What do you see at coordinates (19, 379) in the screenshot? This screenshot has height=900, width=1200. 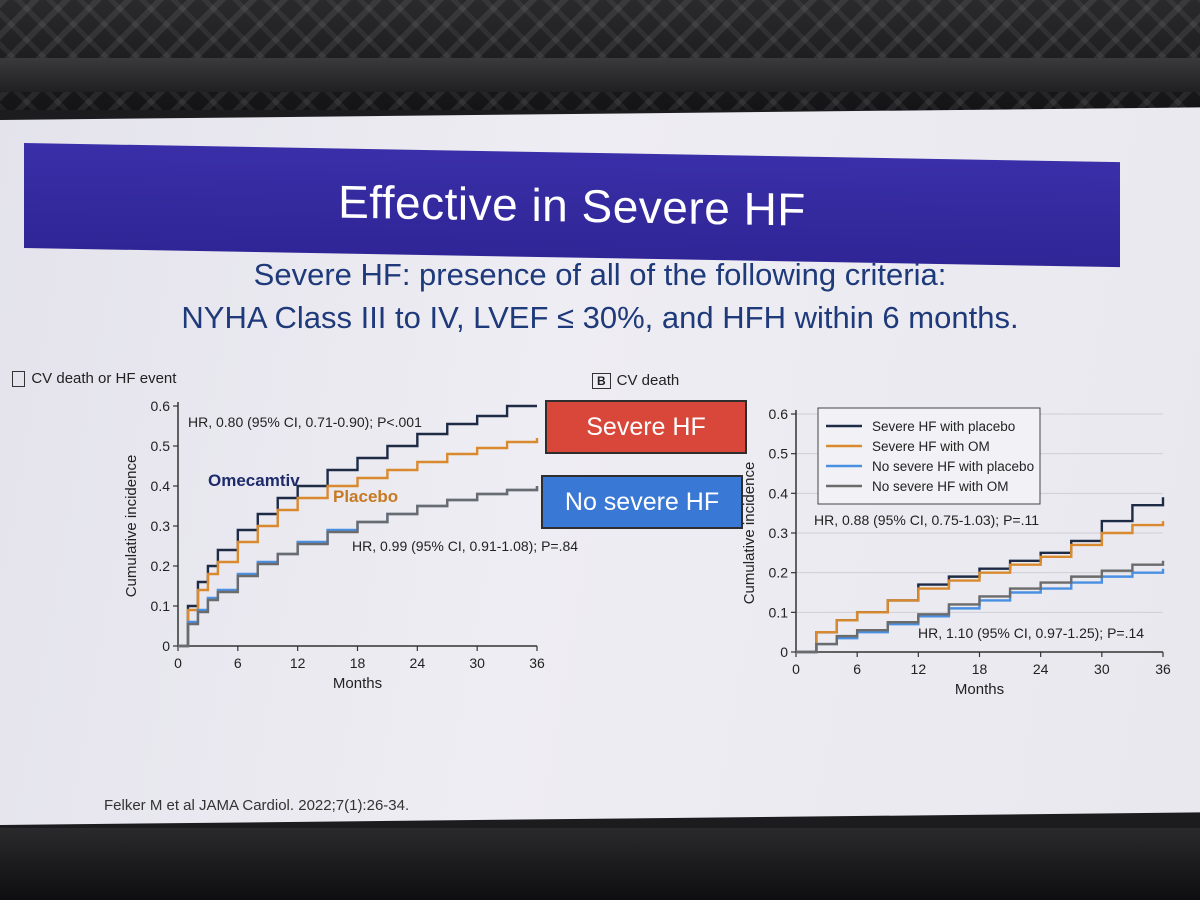 I see `panel-a-box` at bounding box center [19, 379].